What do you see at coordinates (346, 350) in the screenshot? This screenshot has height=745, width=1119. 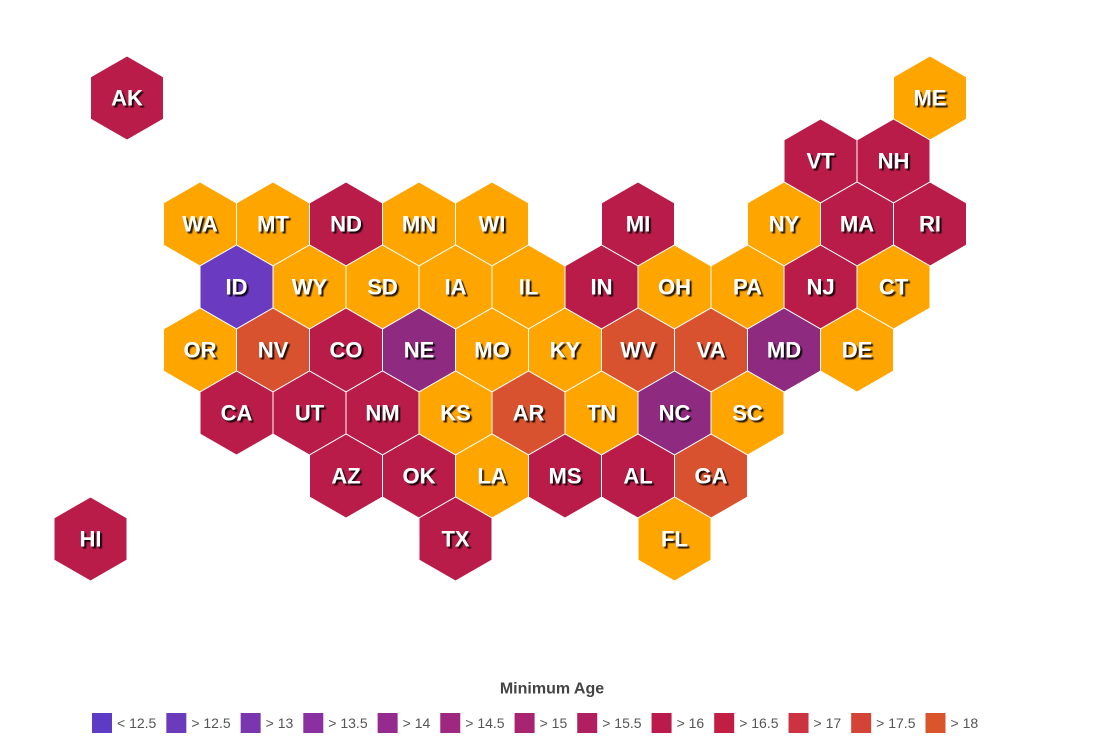 I see `state-label: CO` at bounding box center [346, 350].